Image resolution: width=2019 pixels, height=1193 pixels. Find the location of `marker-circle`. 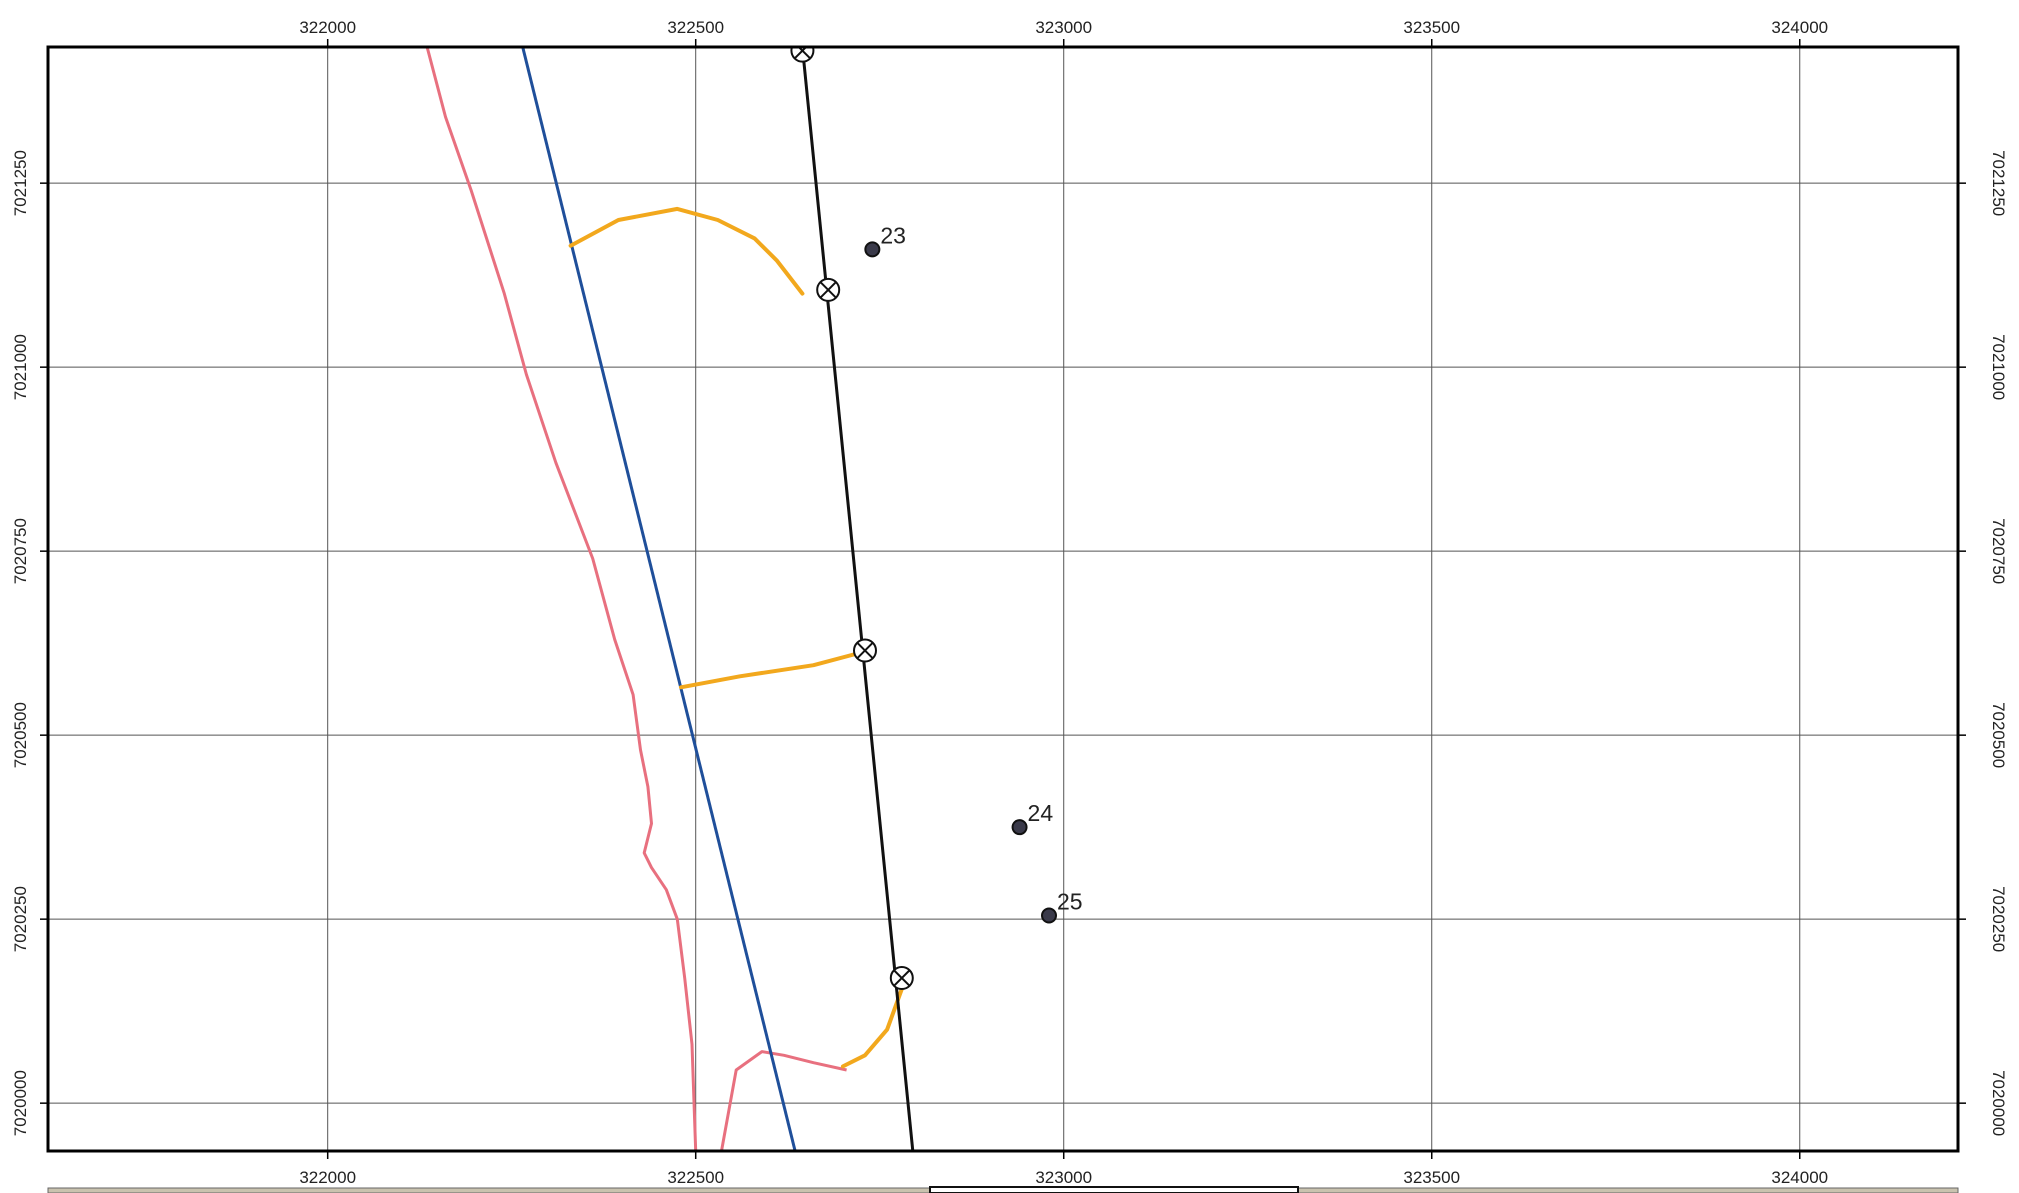

marker-circle is located at coordinates (802, 55).